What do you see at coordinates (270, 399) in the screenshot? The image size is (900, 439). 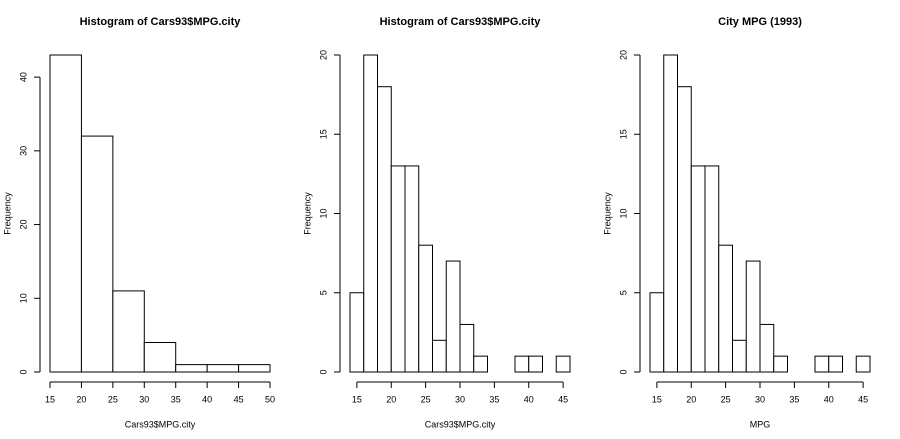 I see `x-tick-label: 50` at bounding box center [270, 399].